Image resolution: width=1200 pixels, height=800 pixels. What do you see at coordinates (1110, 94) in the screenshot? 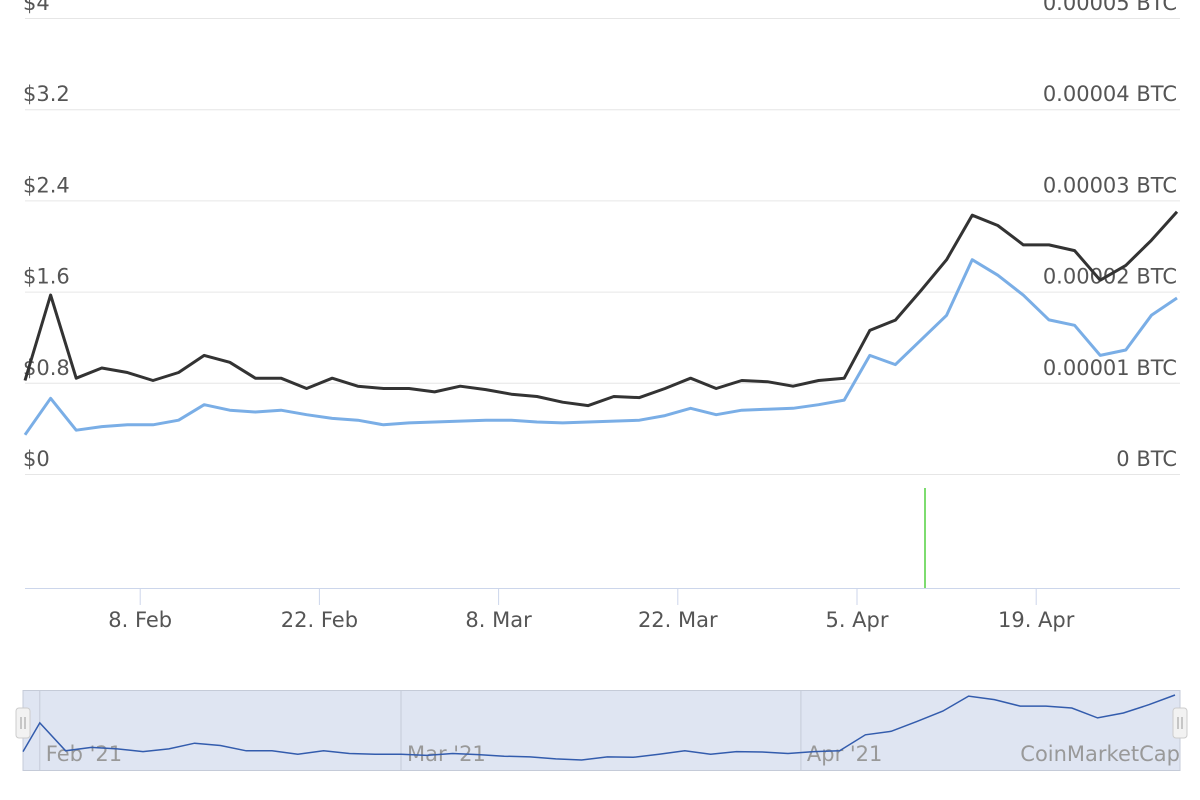
I see `y2-tick-label: 0.00004 BTC` at bounding box center [1110, 94].